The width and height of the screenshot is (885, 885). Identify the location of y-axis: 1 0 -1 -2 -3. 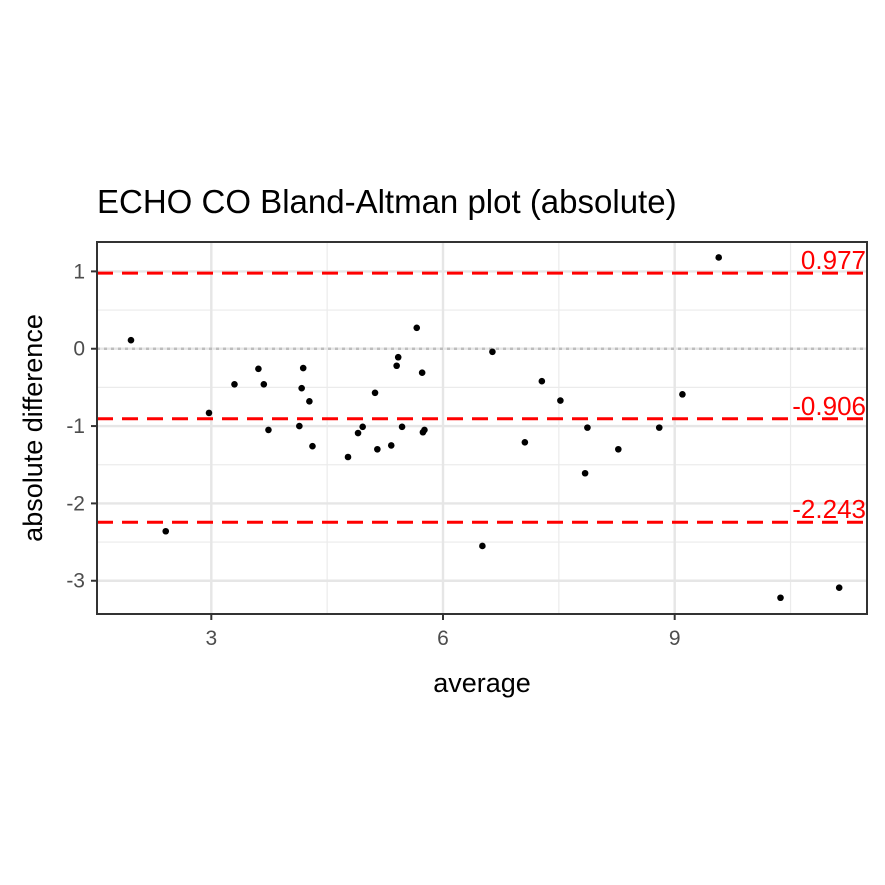
(81, 426).